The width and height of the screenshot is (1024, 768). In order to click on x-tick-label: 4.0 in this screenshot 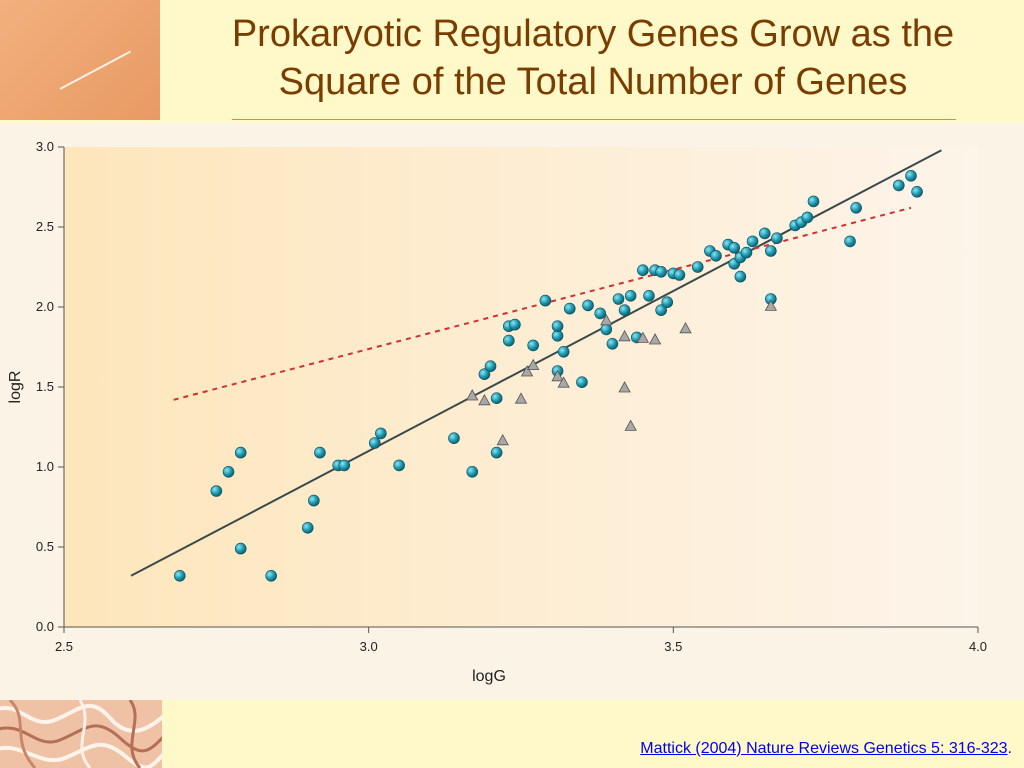, I will do `click(978, 646)`.